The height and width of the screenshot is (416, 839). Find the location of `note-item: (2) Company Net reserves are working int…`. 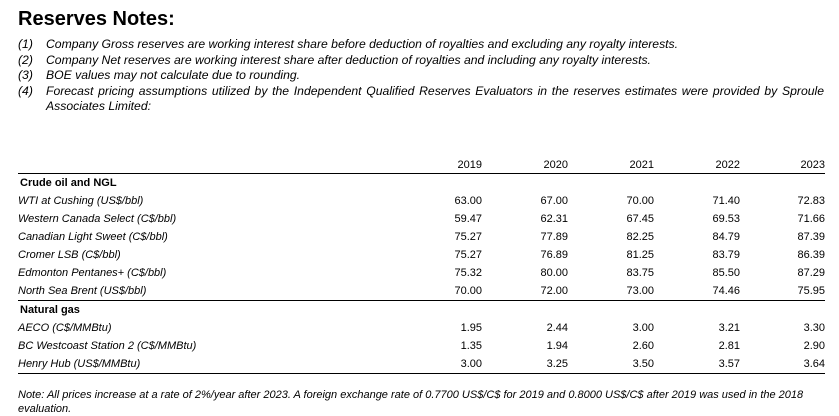

note-item: (2) Company Net reserves are working int… is located at coordinates (421, 61).